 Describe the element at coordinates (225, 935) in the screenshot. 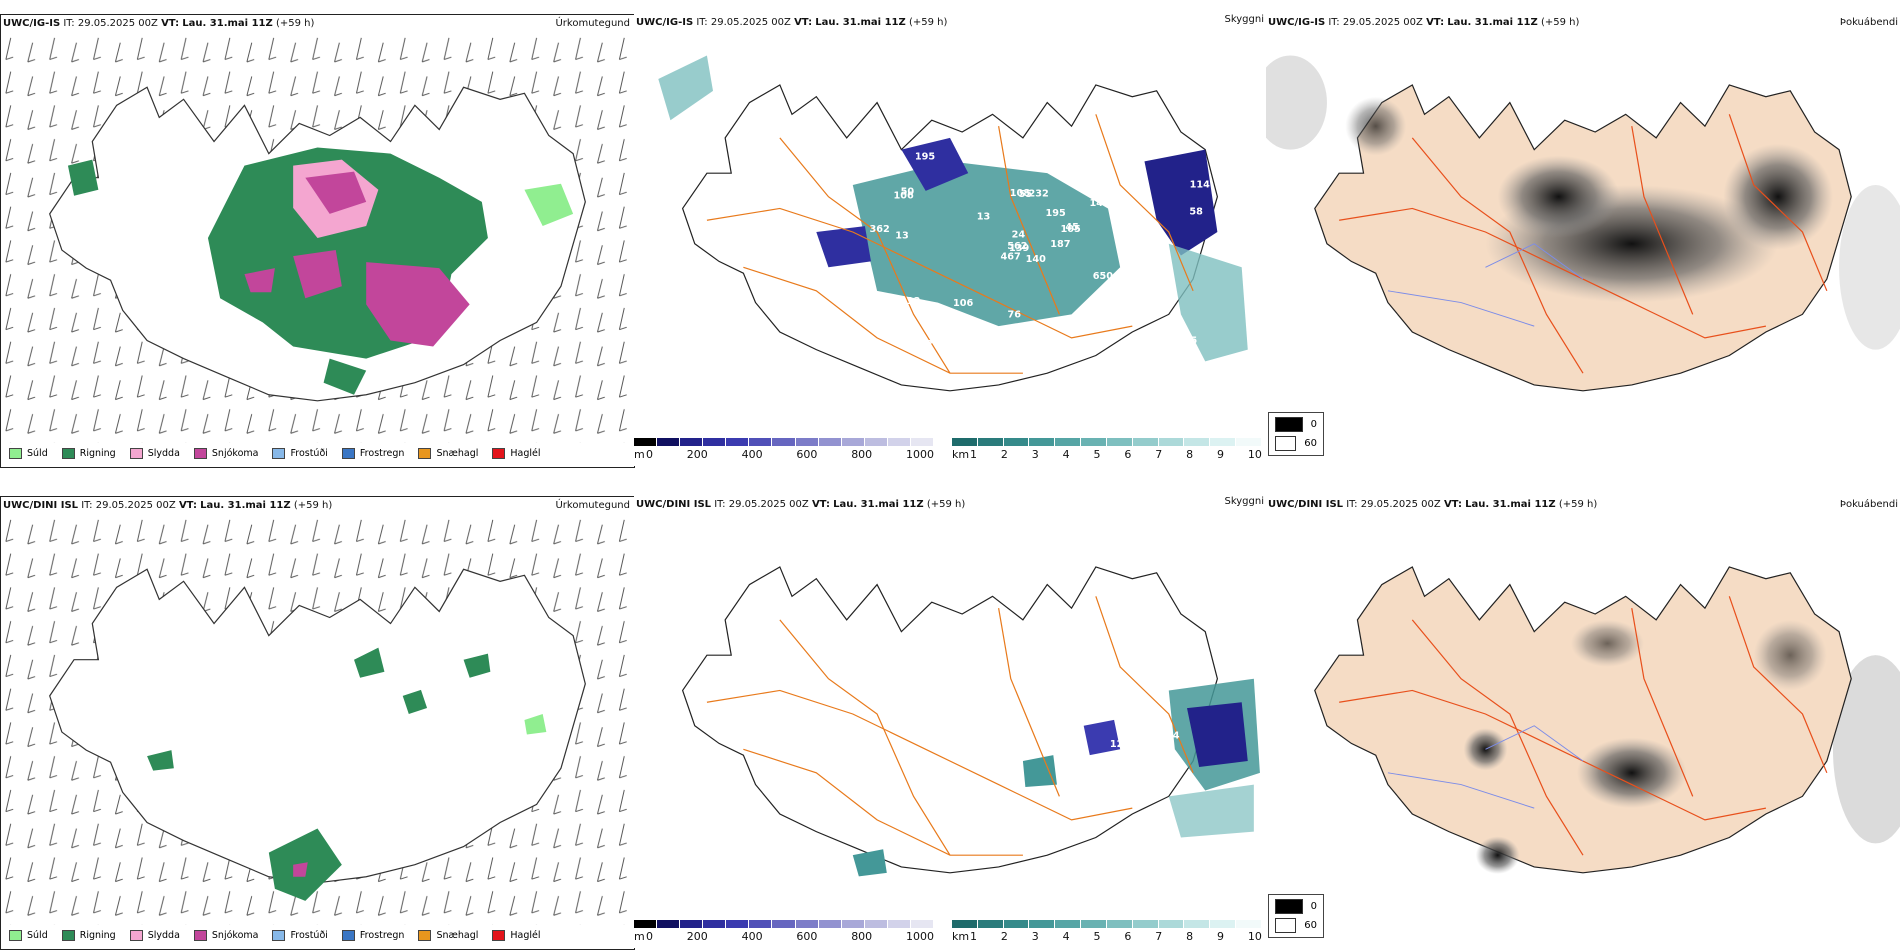

I see `legend-item-snow: Snjókoma` at that location.